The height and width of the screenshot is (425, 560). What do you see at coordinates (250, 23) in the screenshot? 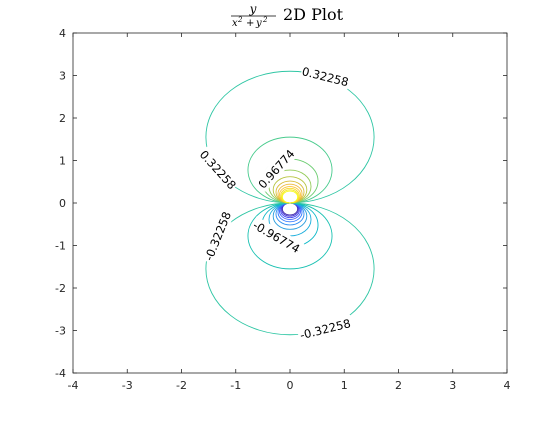
I see `title-plus: +` at bounding box center [250, 23].